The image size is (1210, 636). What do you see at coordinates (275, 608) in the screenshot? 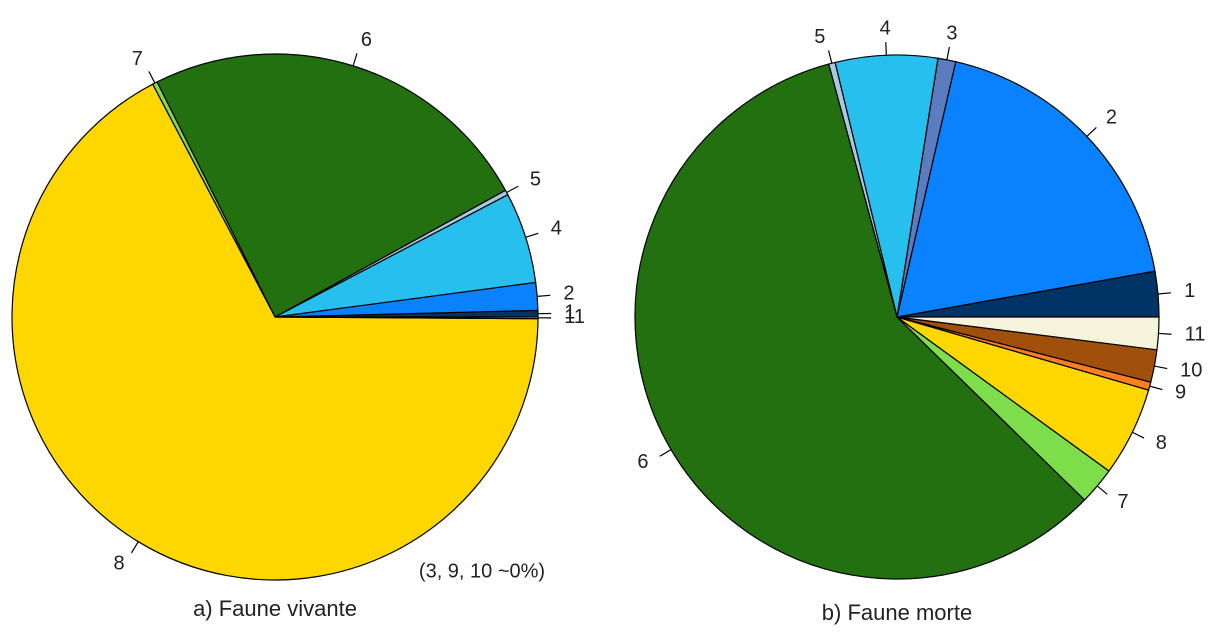
I see `chart-title: a) Faune vivante` at bounding box center [275, 608].